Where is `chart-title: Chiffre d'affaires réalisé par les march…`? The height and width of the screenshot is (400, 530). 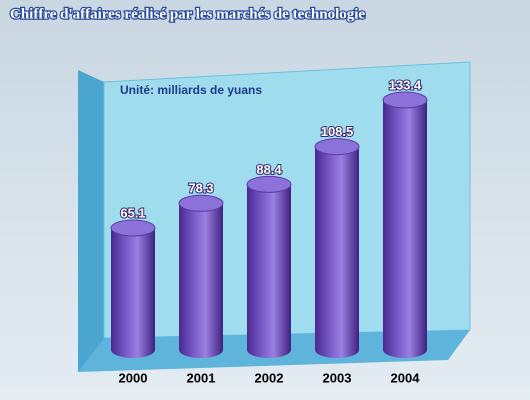 chart-title: Chiffre d'affaires réalisé par les march… is located at coordinates (187, 14).